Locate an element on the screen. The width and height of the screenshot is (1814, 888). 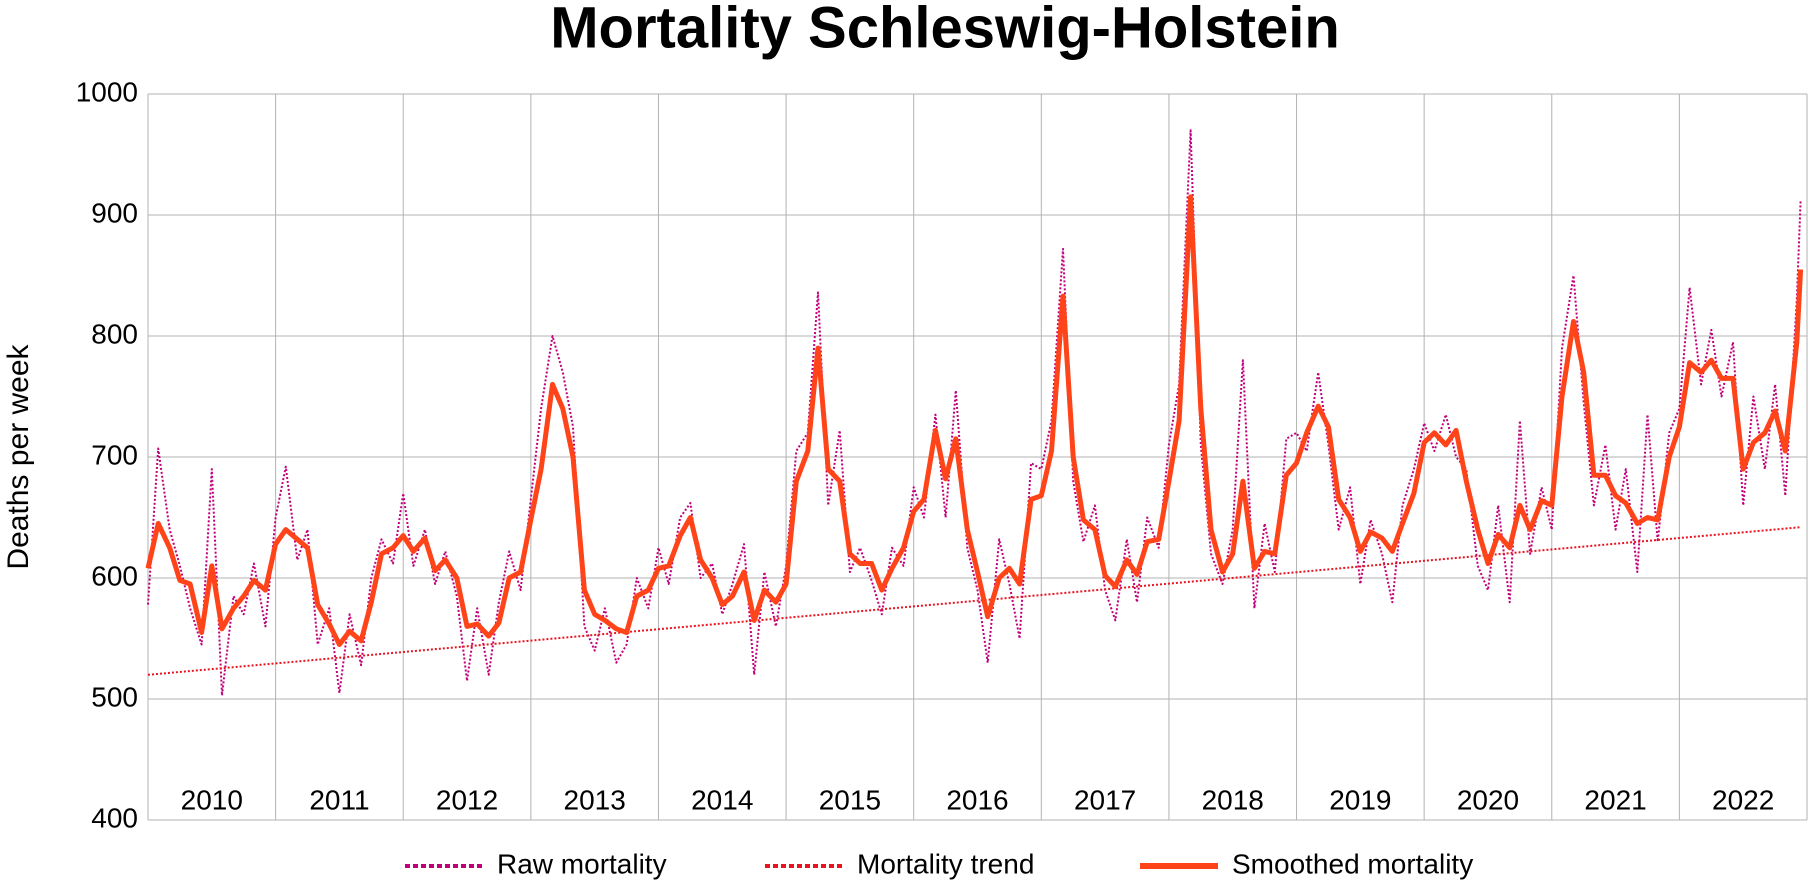
y-tick-label: 900 is located at coordinates (114, 212).